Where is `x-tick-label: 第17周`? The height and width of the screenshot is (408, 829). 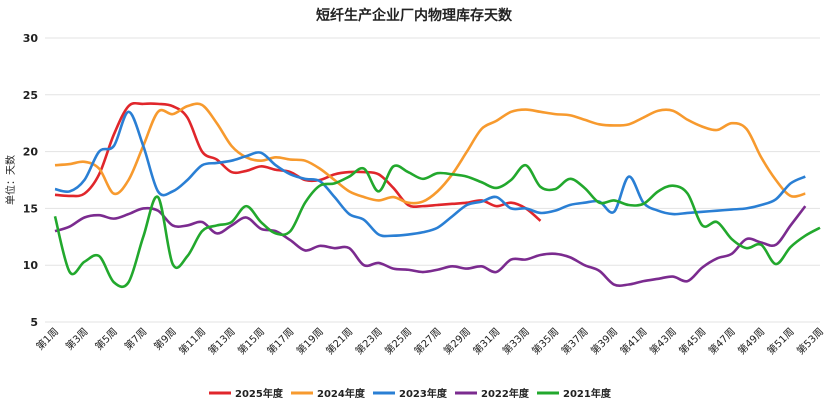 x-tick-label: 第17周 is located at coordinates (280, 341).